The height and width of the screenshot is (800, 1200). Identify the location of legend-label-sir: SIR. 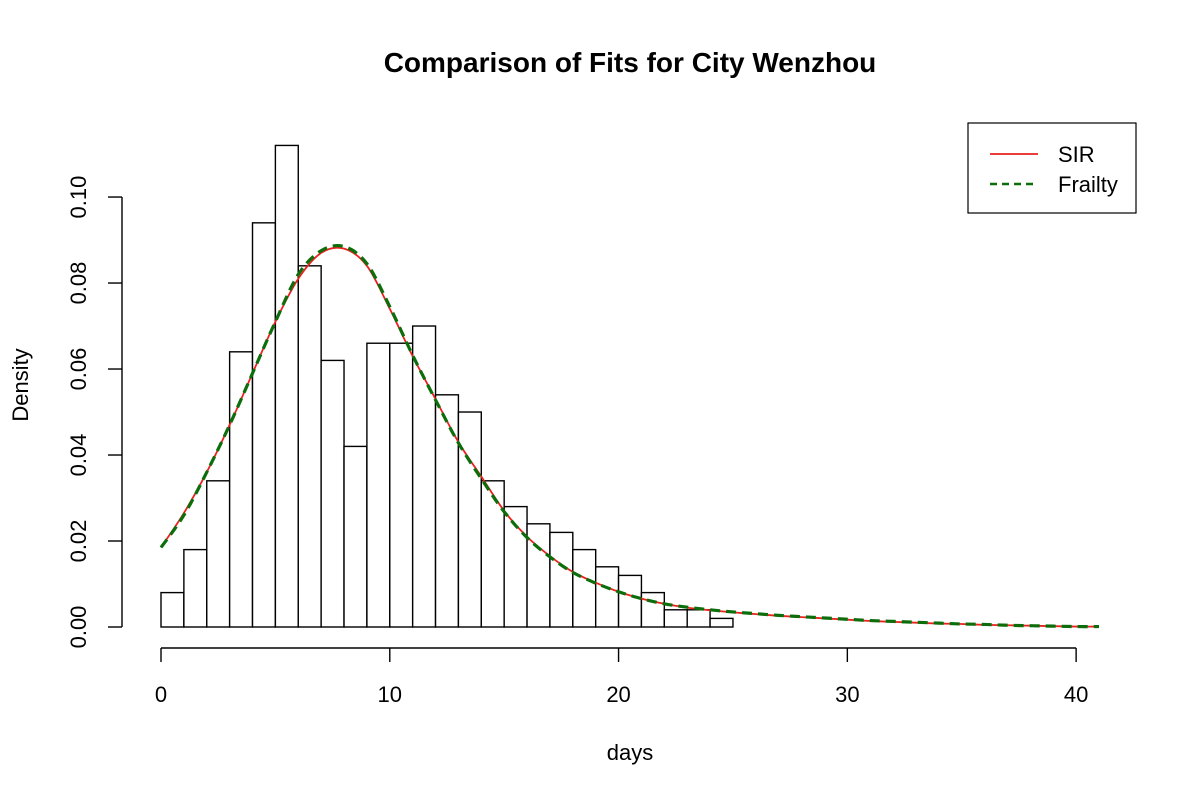
(1076, 154).